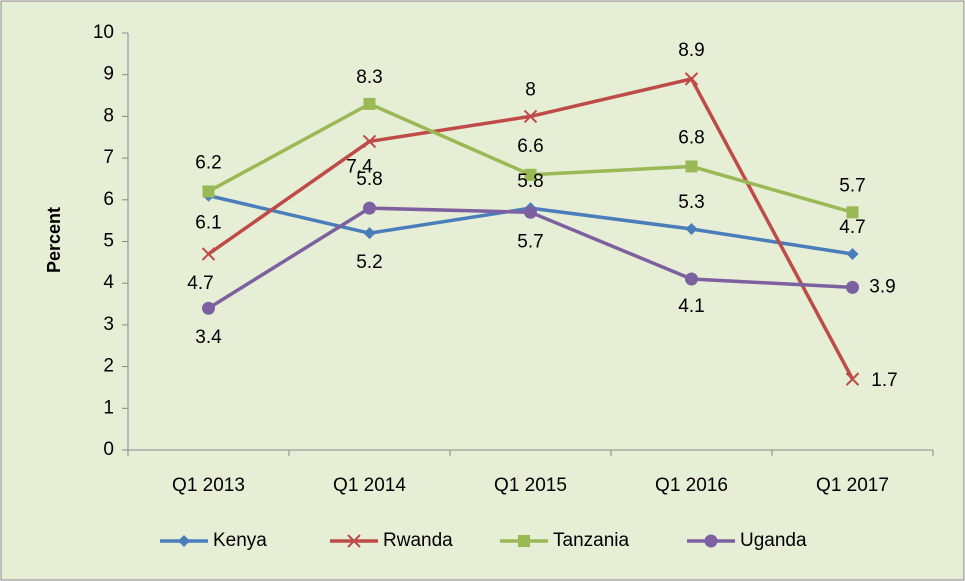 This screenshot has height=581, width=965. What do you see at coordinates (108, 74) in the screenshot?
I see `y-tick-label: 9` at bounding box center [108, 74].